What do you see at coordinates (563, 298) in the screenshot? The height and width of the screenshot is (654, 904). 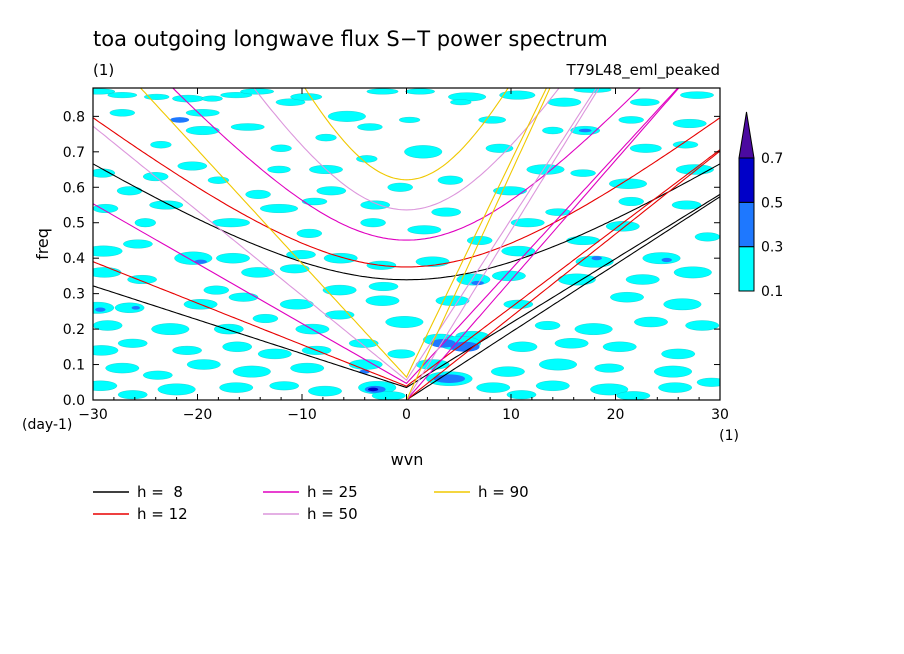 I see `dispersion-curve-kelvin-h8` at bounding box center [563, 298].